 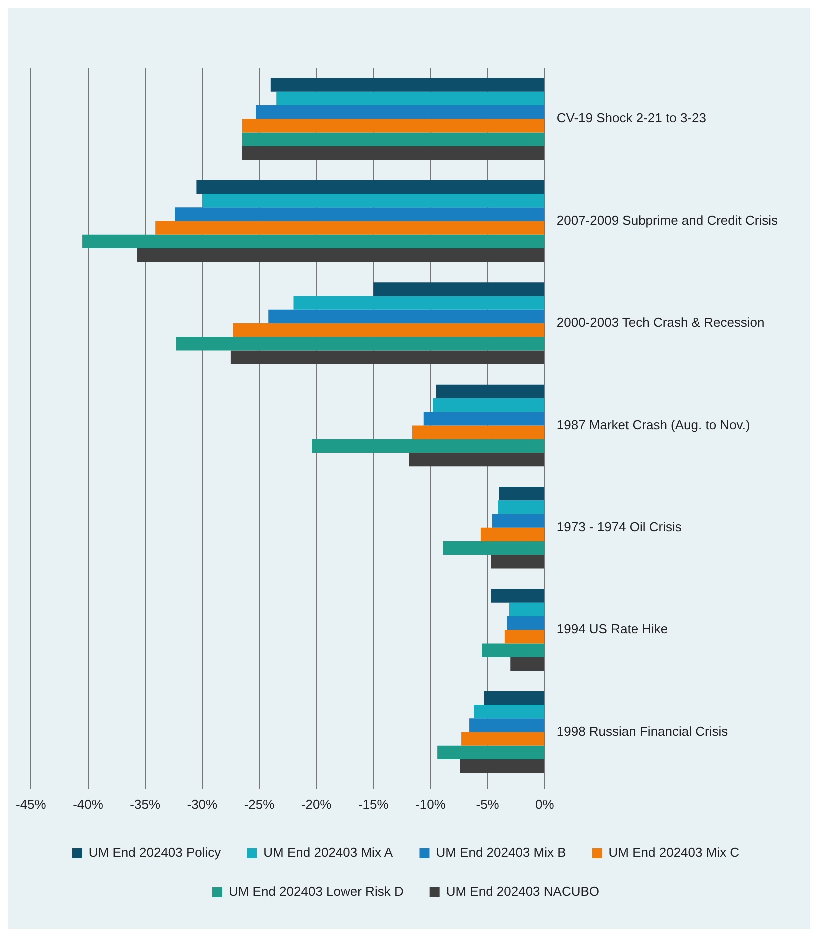 What do you see at coordinates (545, 804) in the screenshot?
I see `x-tick-label: 0%` at bounding box center [545, 804].